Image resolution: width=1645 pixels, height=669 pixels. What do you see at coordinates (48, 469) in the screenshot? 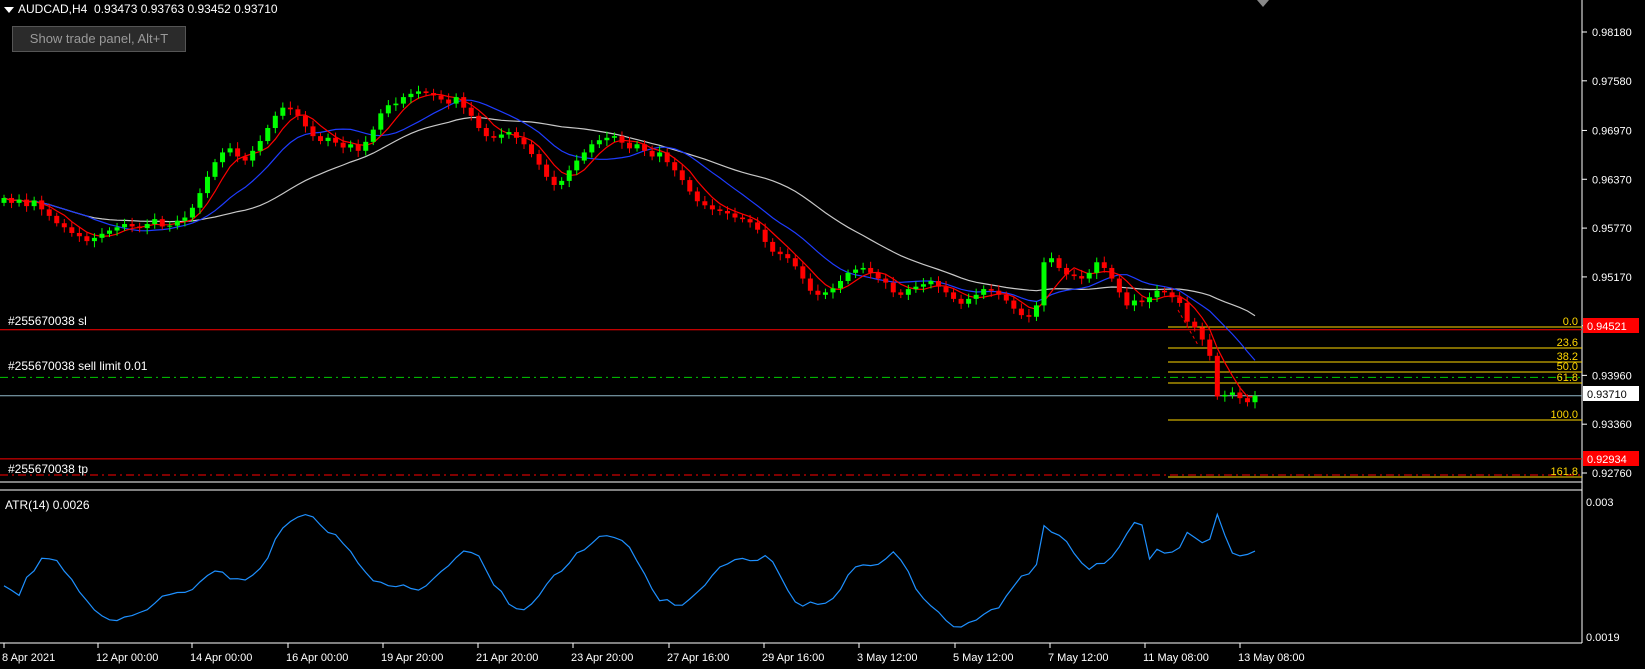
I see `tp-order-label: #255670038 tp` at bounding box center [48, 469].